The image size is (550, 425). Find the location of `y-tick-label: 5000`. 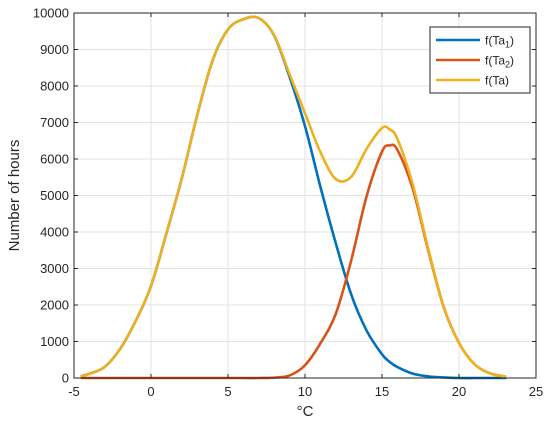

y-tick-label: 5000 is located at coordinates (54, 195).